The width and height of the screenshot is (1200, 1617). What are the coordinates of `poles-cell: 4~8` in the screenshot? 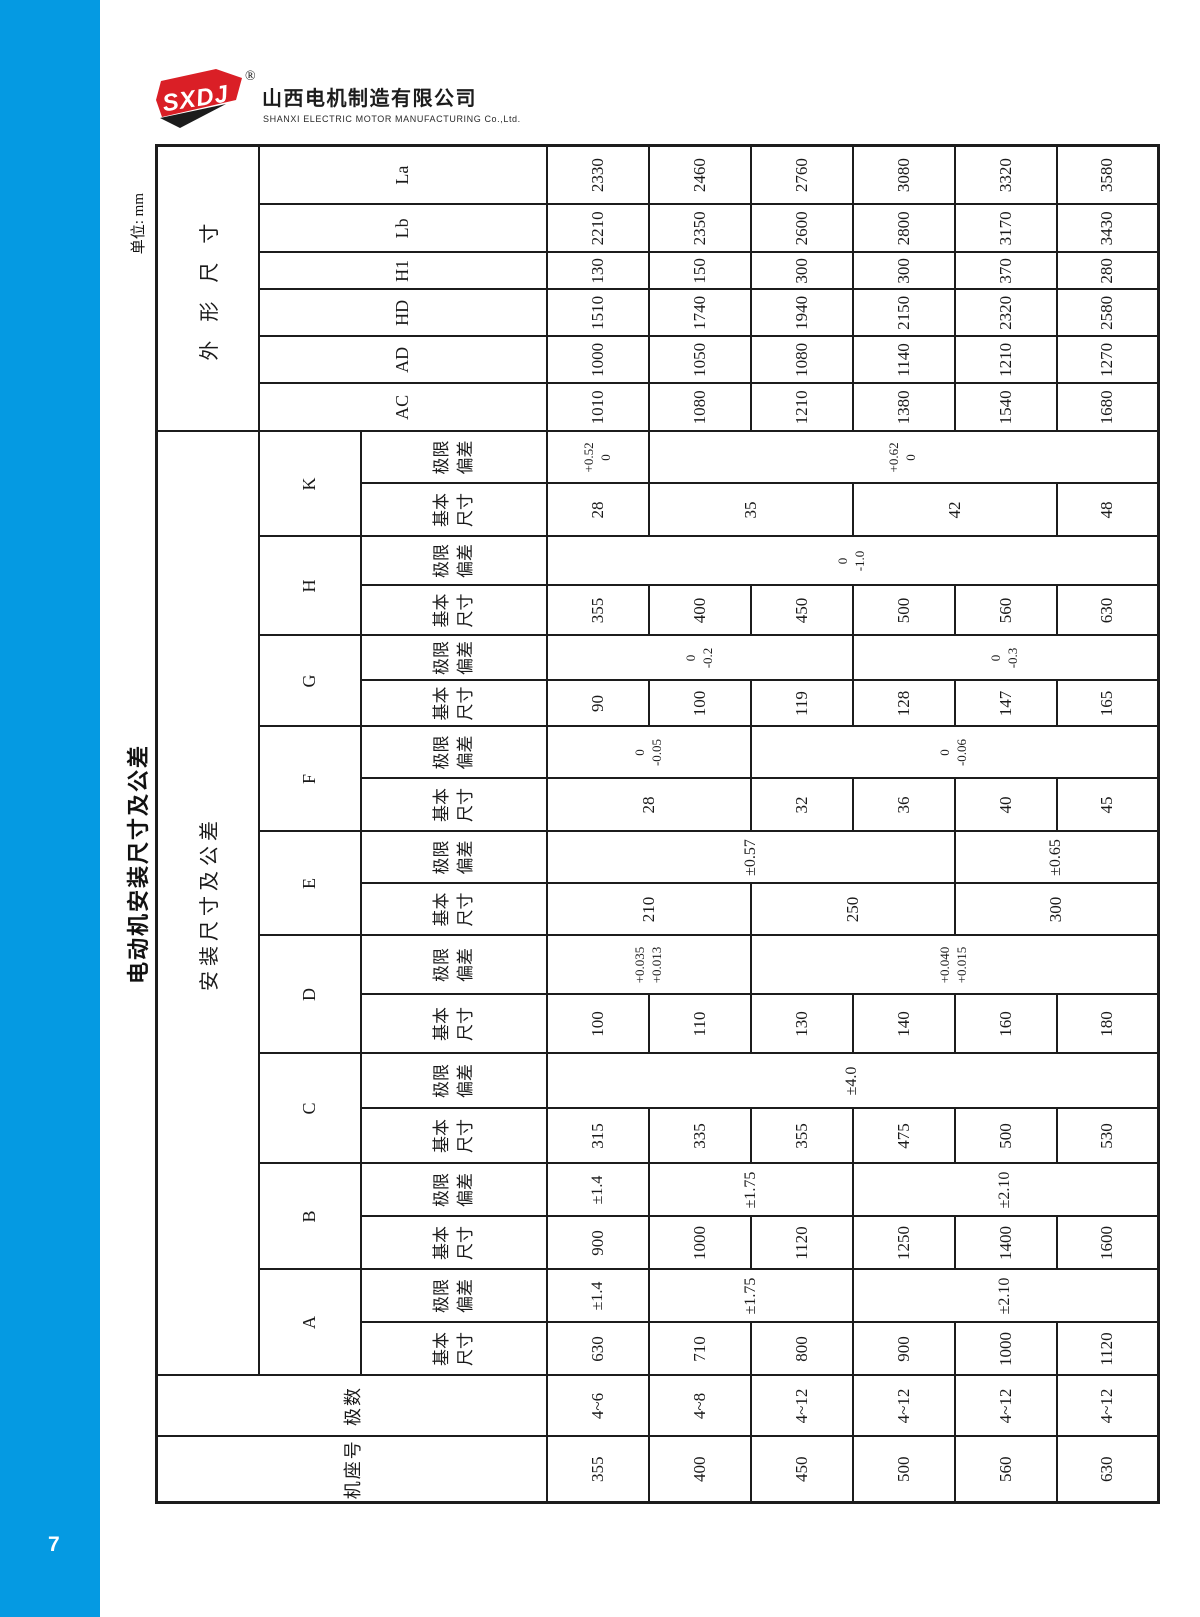 It's located at (699, 1406).